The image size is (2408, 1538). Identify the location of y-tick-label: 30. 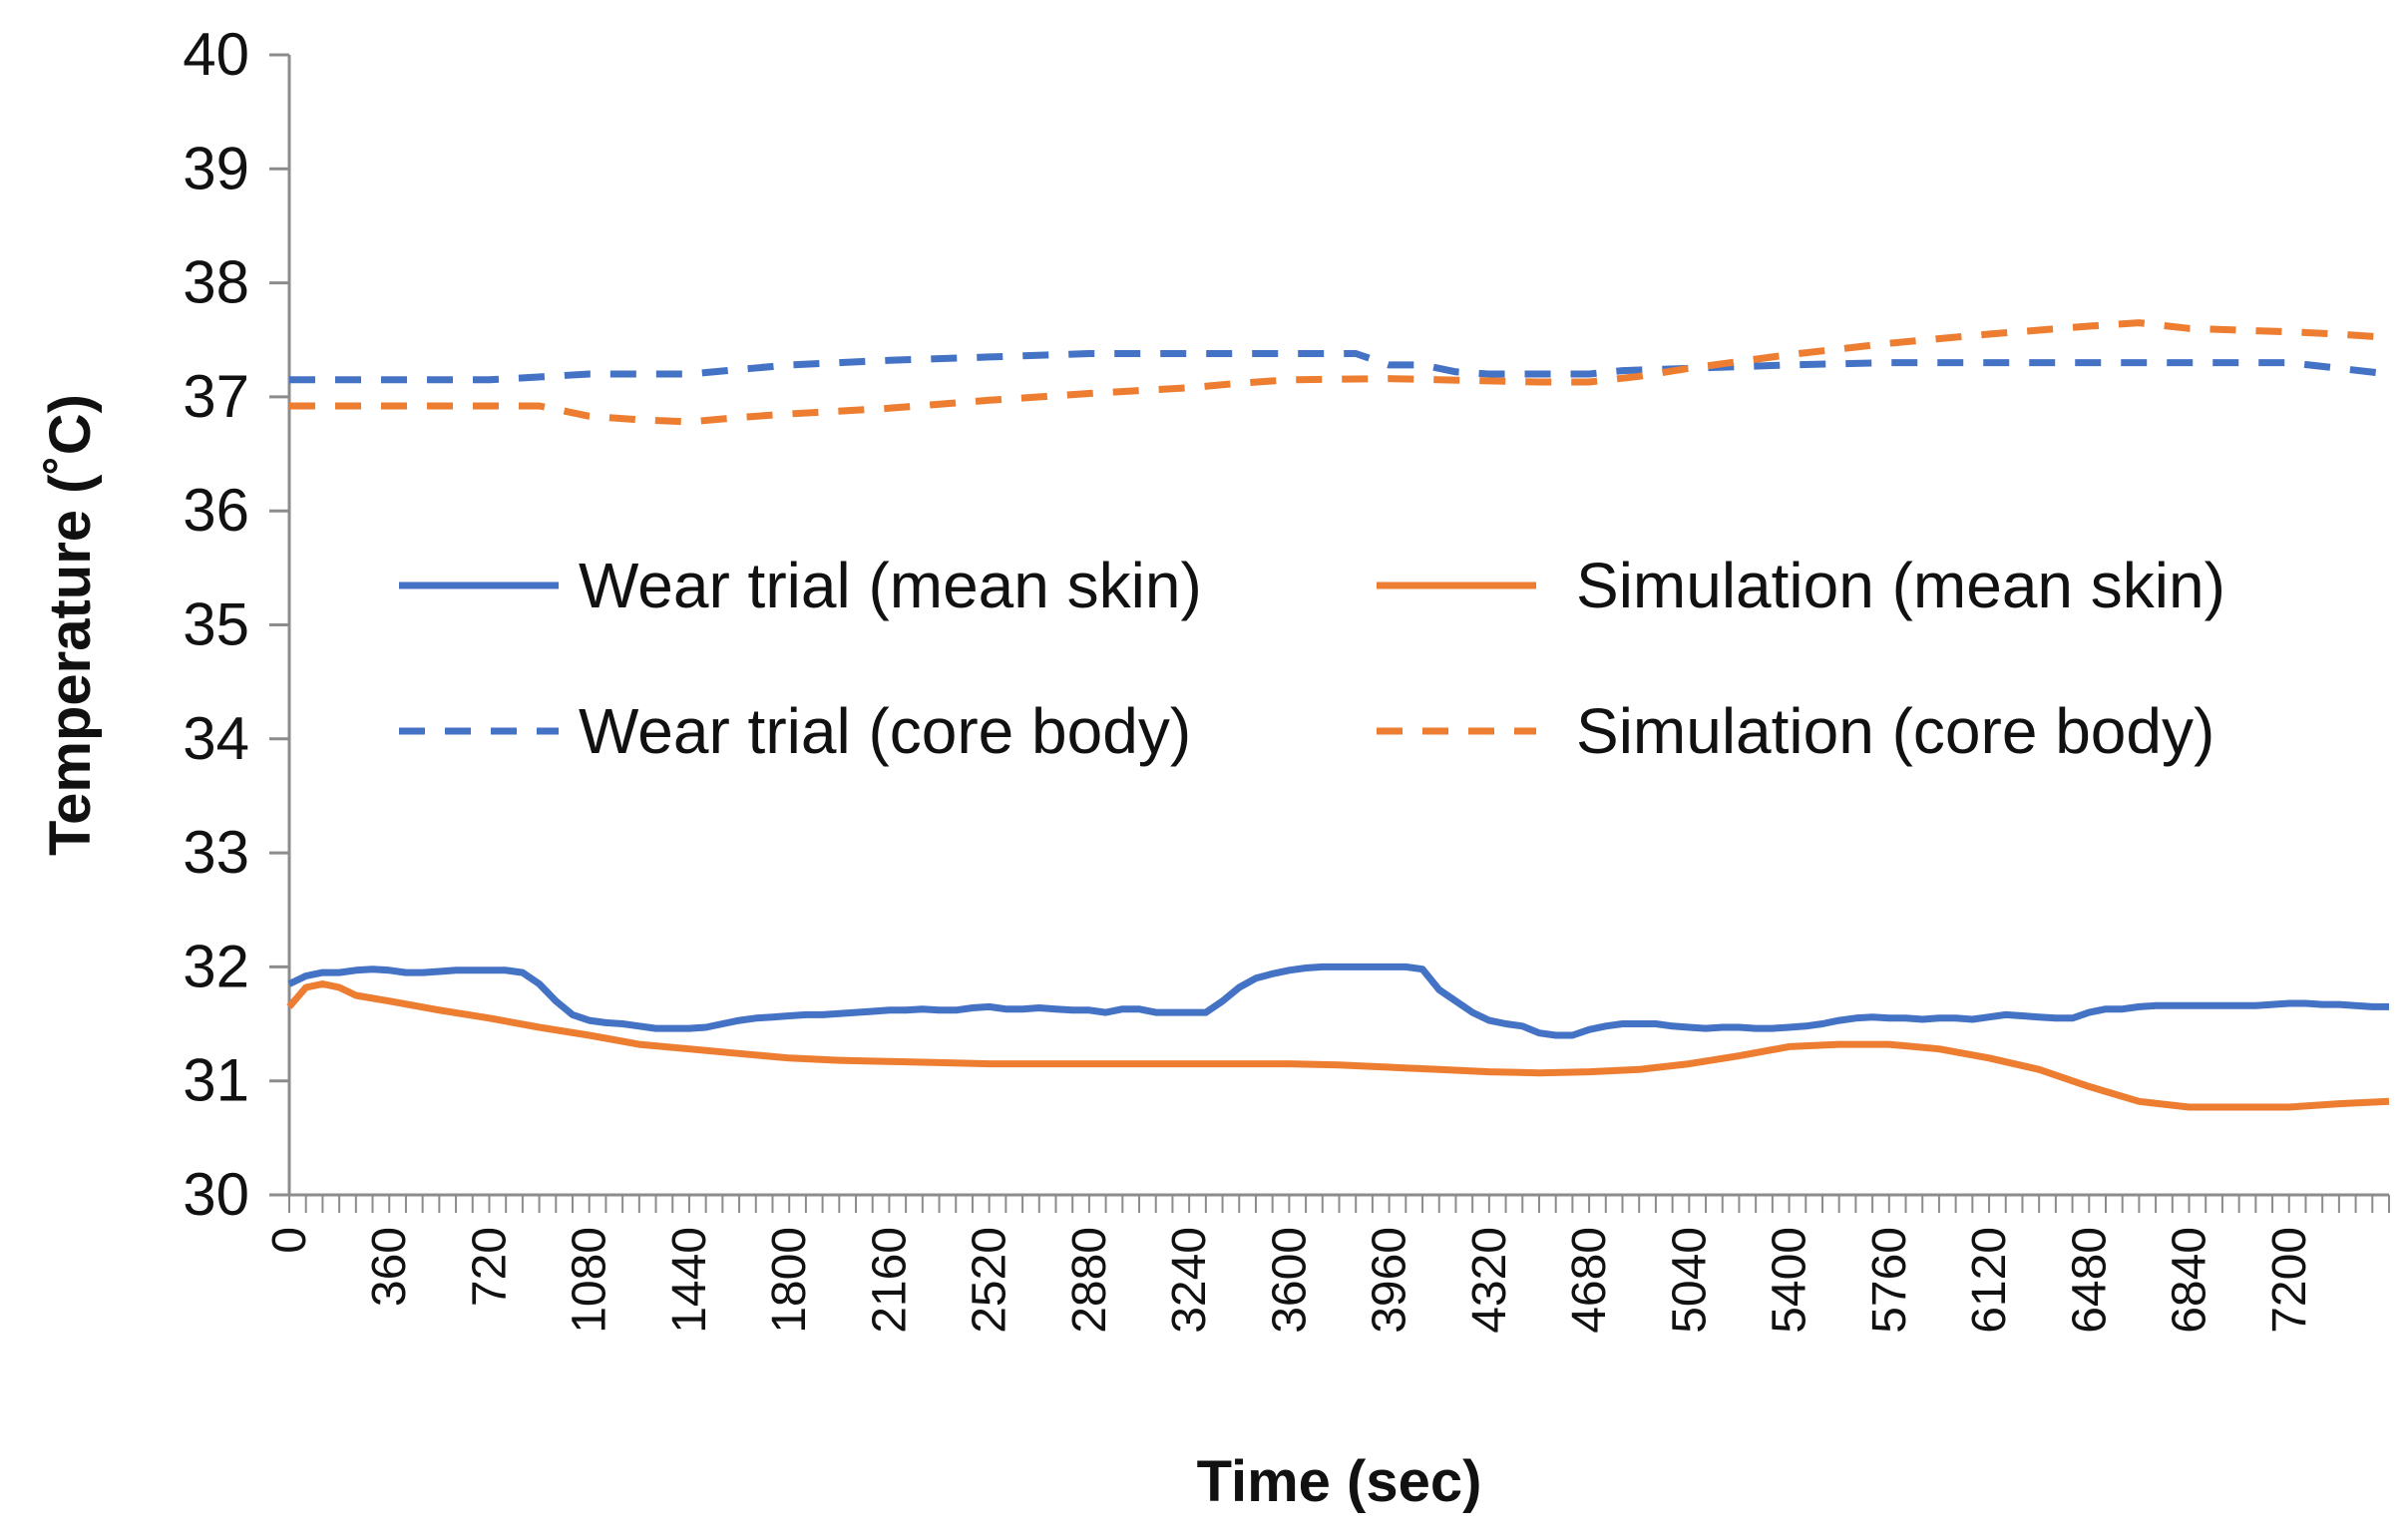
(216, 1194).